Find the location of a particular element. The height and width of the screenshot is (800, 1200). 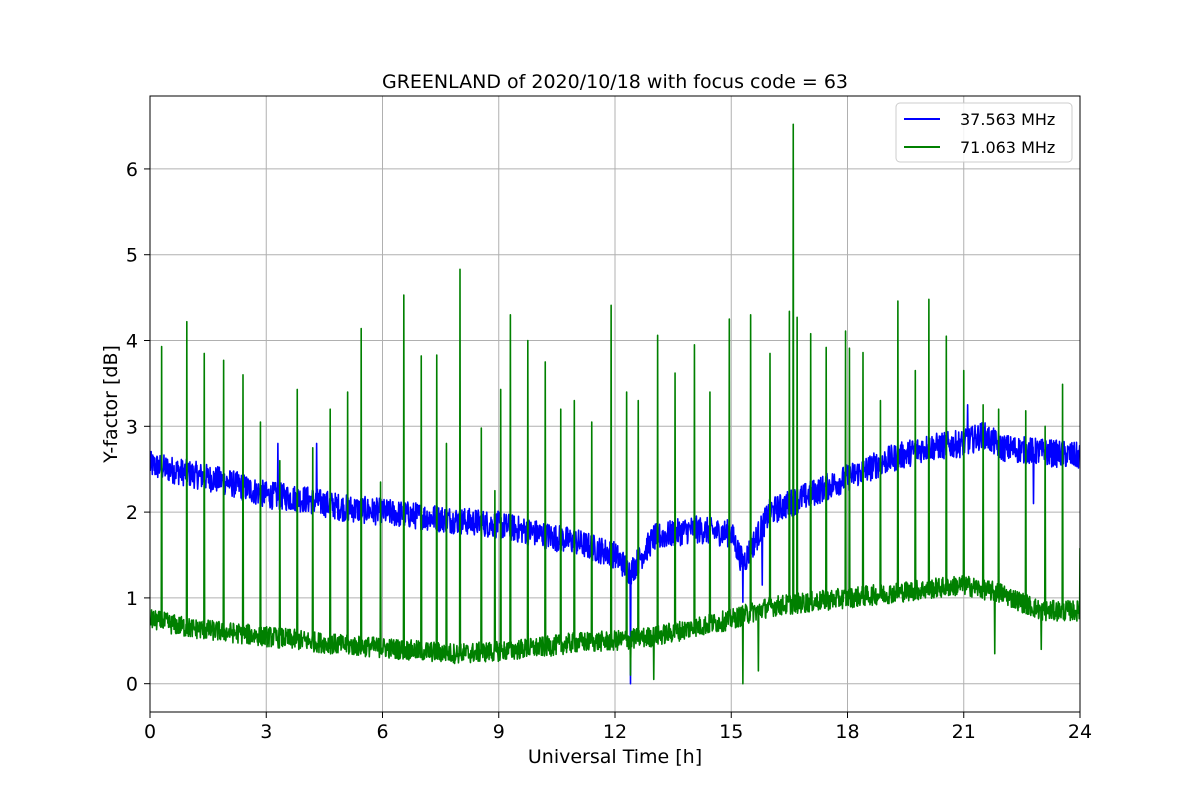

y-tick-label: 2 is located at coordinates (132, 513).